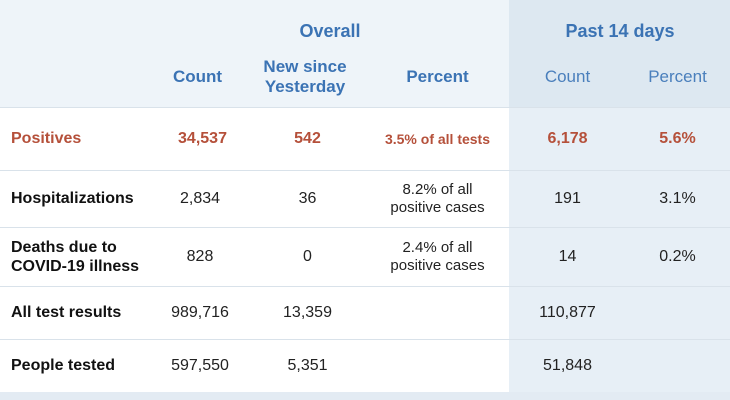 The image size is (730, 400). What do you see at coordinates (567, 199) in the screenshot?
I see `hospitalizations-past-count: 191` at bounding box center [567, 199].